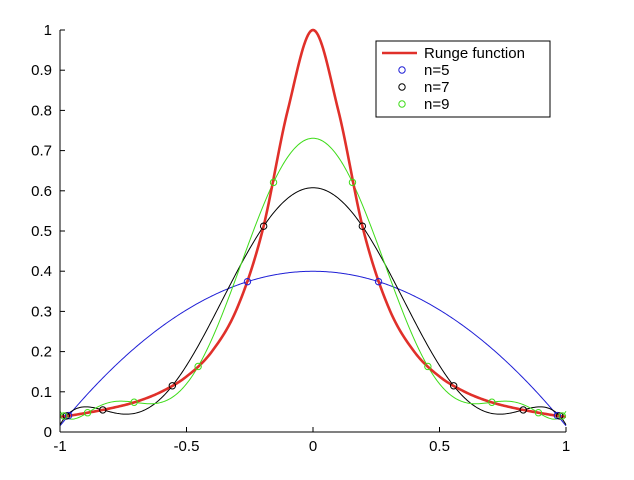  I want to click on x-tick-label: -0.5, so click(187, 446).